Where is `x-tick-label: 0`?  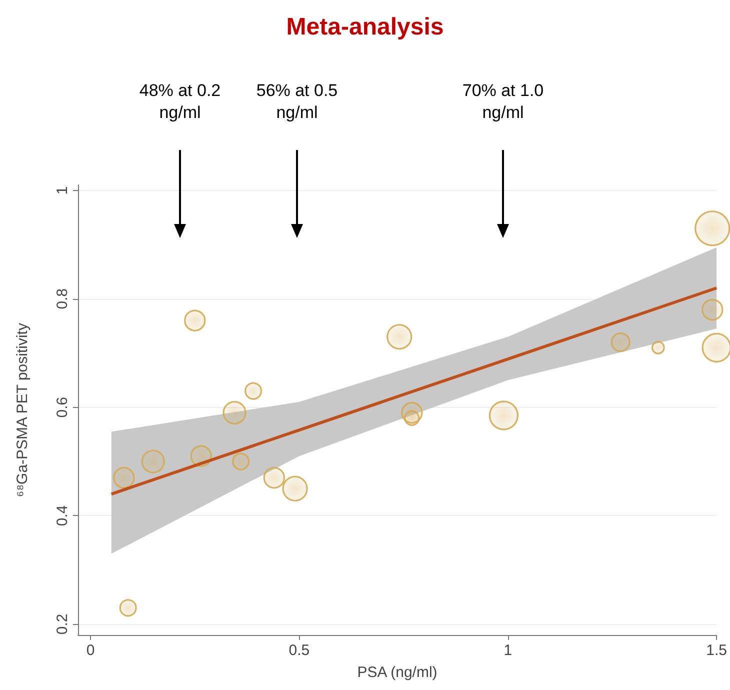 x-tick-label: 0 is located at coordinates (90, 650).